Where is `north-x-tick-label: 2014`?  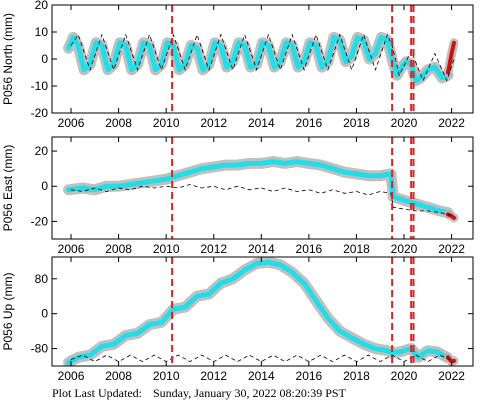
north-x-tick-label: 2014 is located at coordinates (261, 123).